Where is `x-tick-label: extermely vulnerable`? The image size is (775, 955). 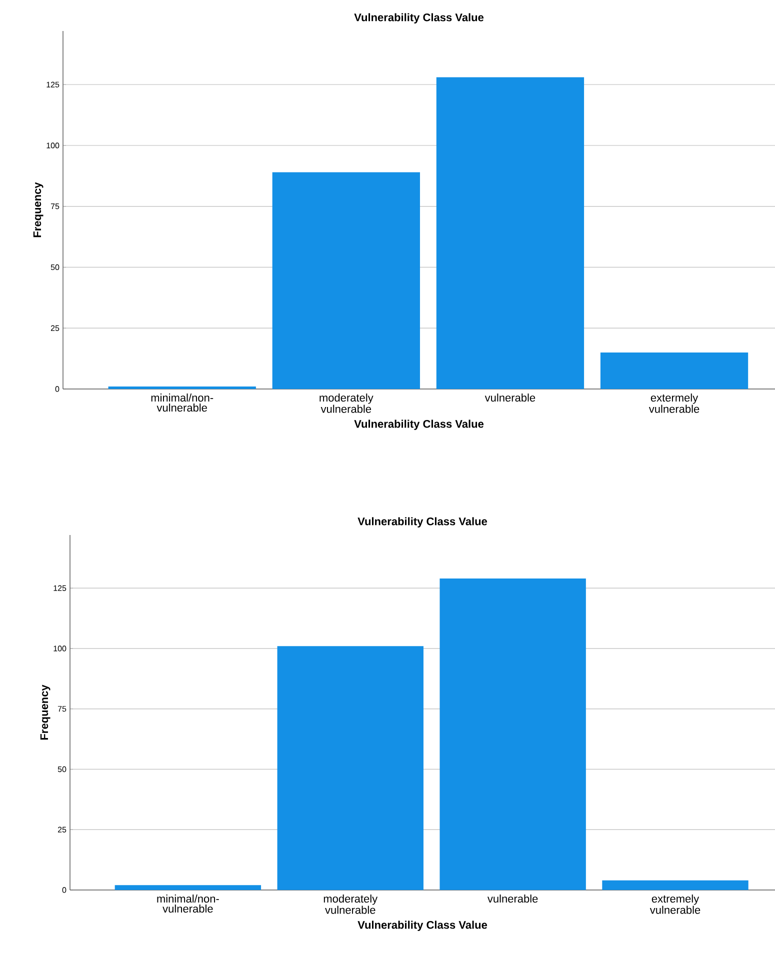 x-tick-label: extermely vulnerable is located at coordinates (673, 403).